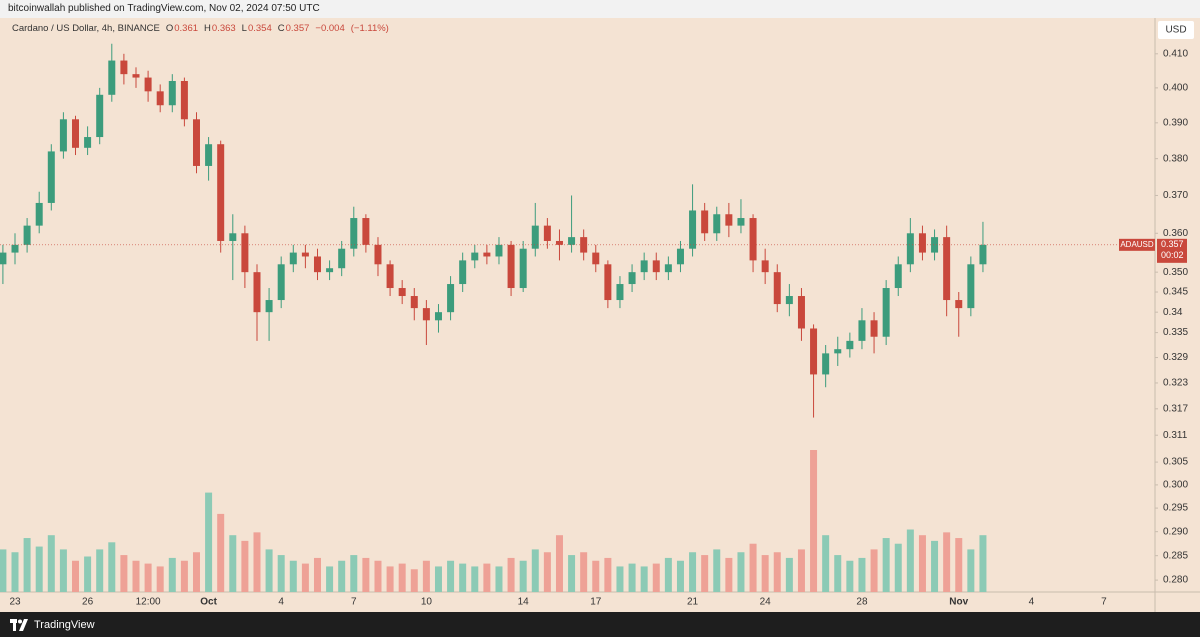  What do you see at coordinates (223, 28) in the screenshot?
I see `ohlc-value: 0.363` at bounding box center [223, 28].